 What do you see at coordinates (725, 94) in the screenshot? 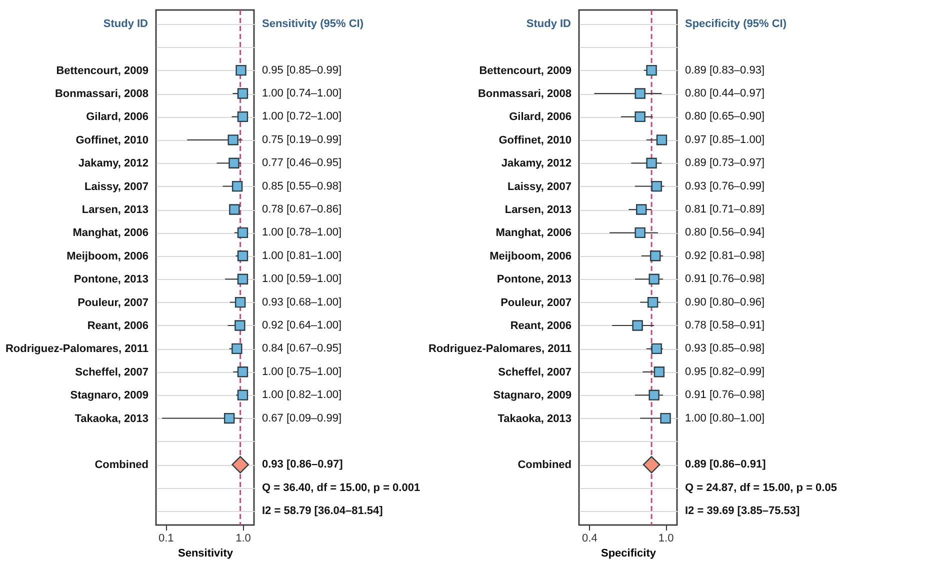
I see `data-label: 0.80 [0.44–0.97]` at bounding box center [725, 94].